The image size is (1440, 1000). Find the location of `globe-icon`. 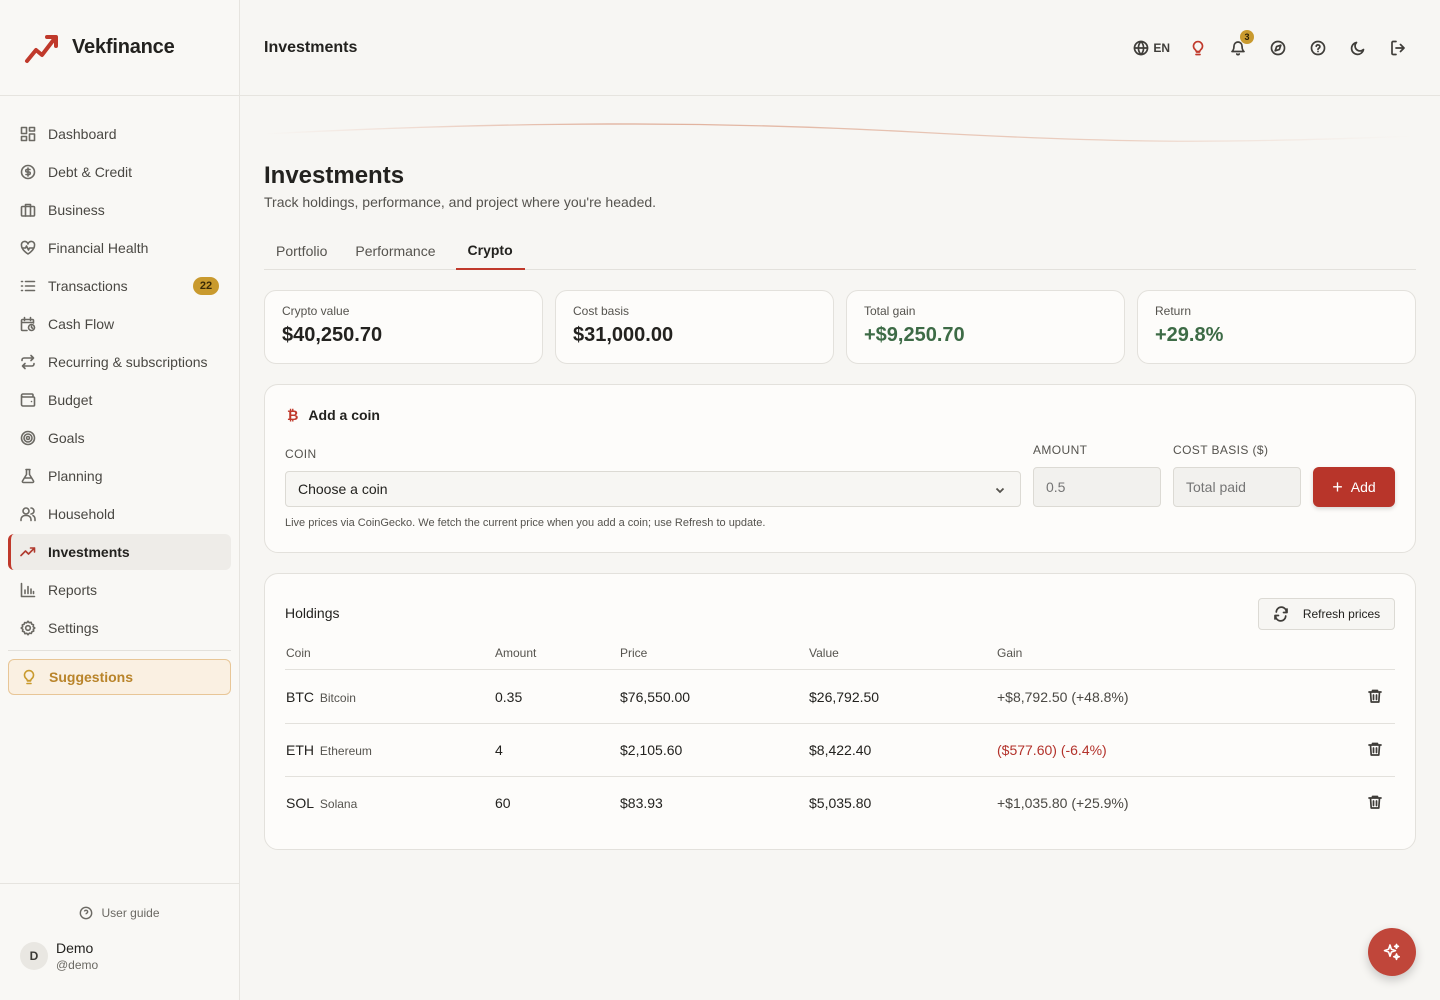

globe-icon is located at coordinates (1141, 48).